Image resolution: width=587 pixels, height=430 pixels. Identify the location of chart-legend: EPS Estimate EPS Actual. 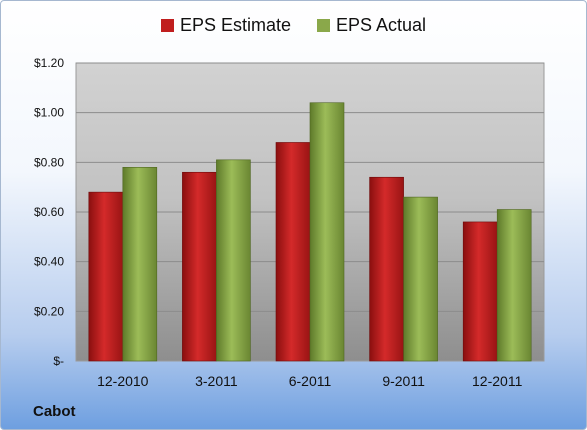
(293, 25).